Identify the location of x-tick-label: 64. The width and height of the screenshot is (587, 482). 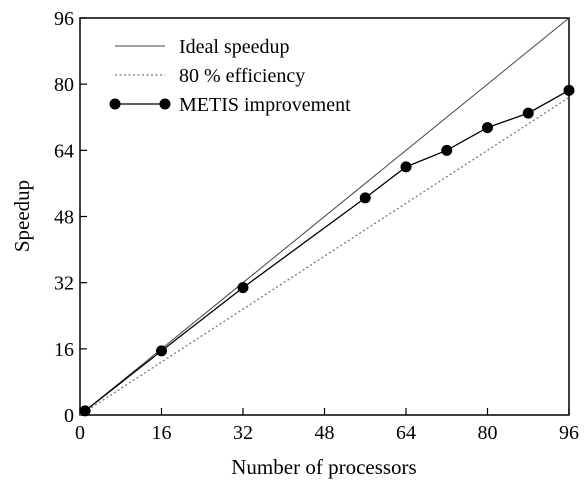
(406, 433).